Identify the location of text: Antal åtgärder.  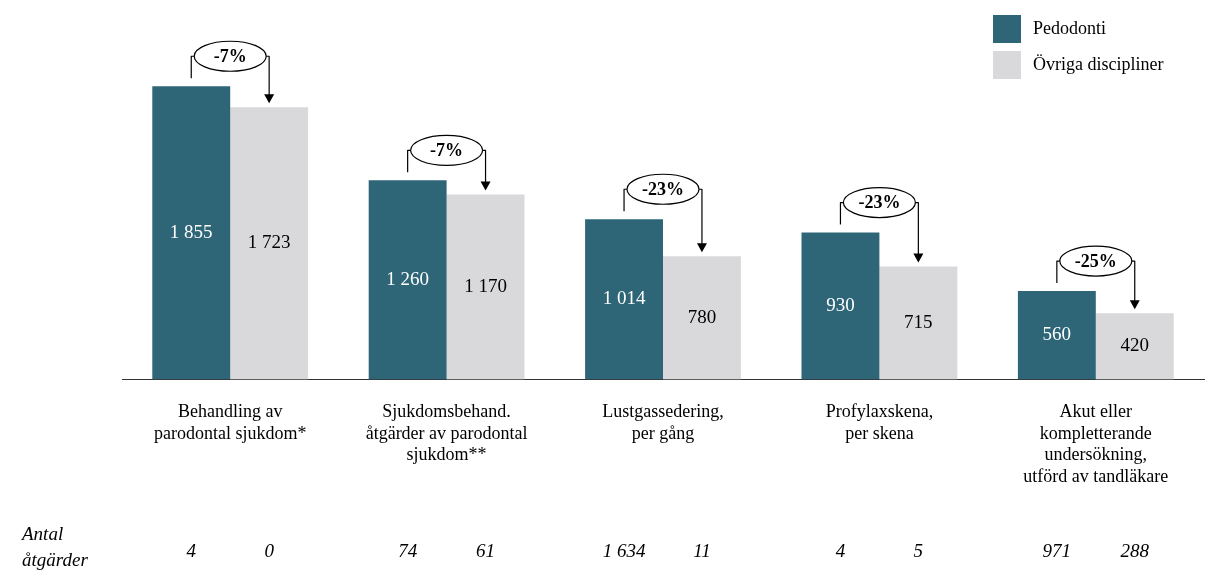
(54, 546).